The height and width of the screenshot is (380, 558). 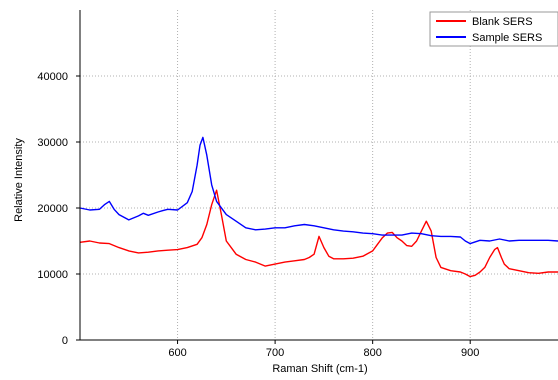 I want to click on legend-box, so click(x=493, y=29).